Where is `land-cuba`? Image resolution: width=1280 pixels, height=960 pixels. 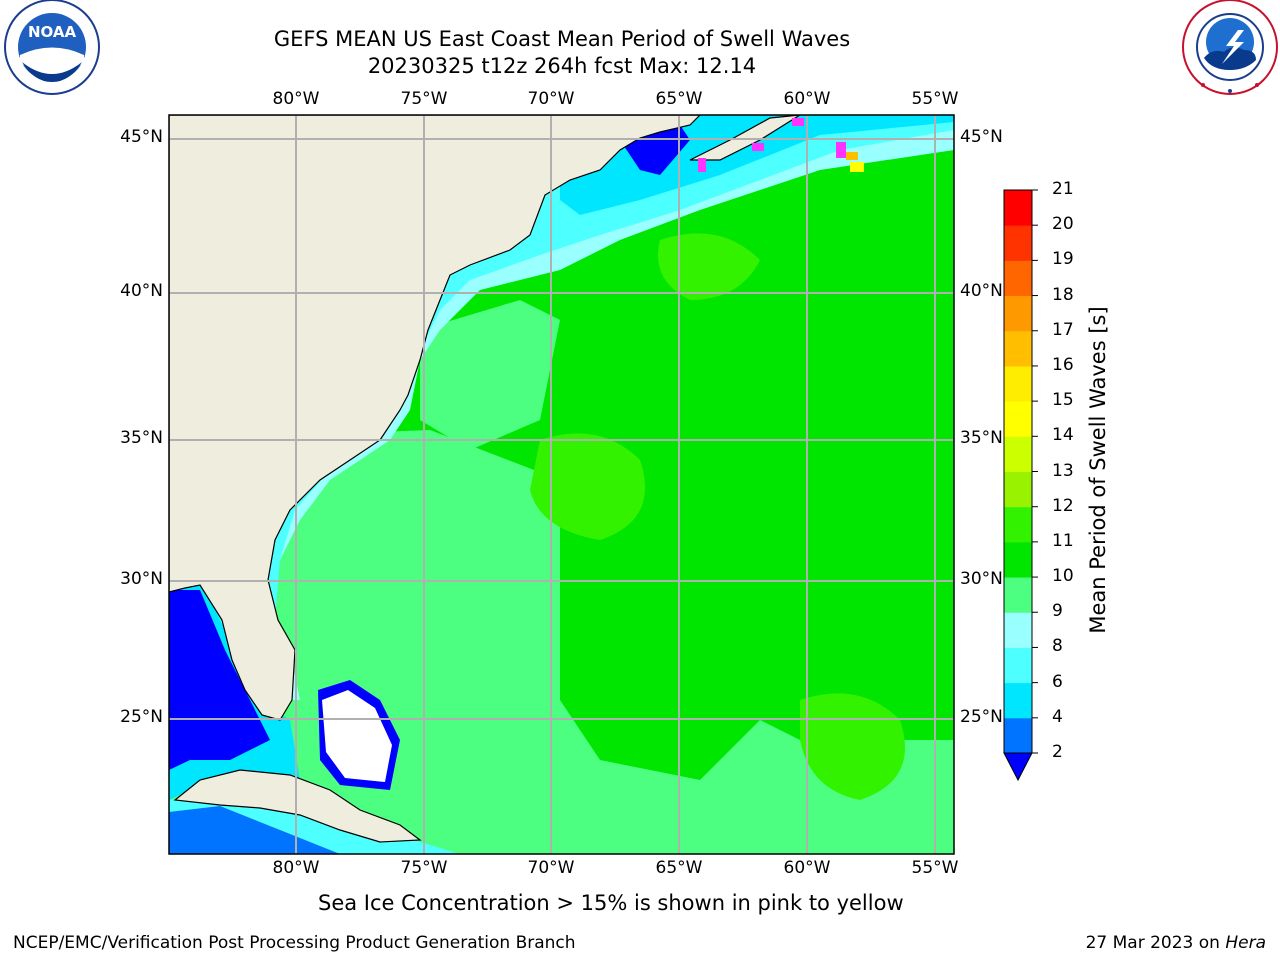
land-cuba is located at coordinates (297, 806).